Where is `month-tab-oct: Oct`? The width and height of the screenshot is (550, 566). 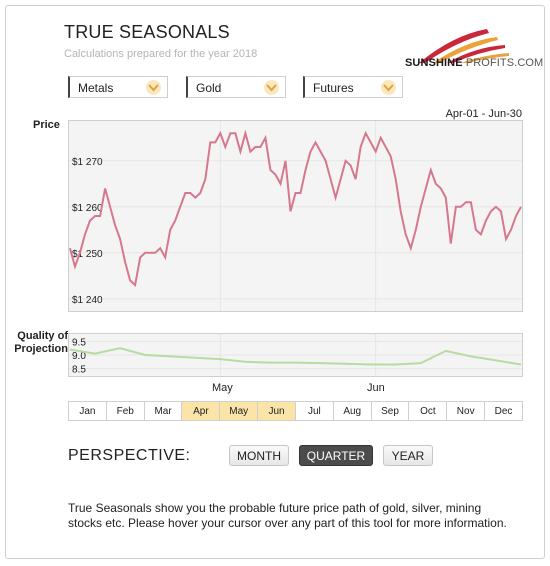 month-tab-oct: Oct is located at coordinates (428, 411).